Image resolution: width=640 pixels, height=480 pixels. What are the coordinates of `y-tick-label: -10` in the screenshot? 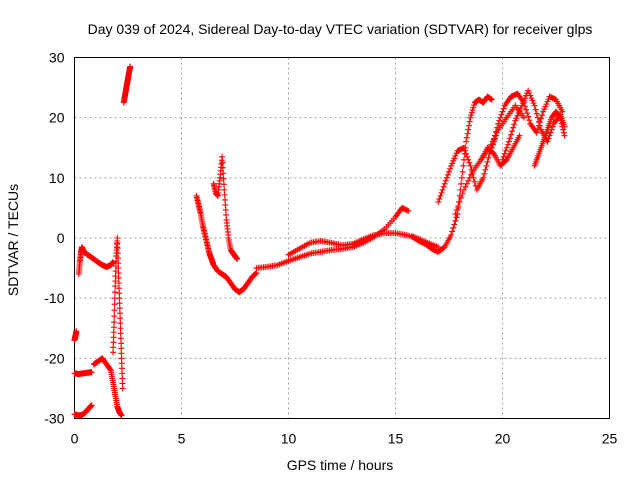 It's located at (54, 298).